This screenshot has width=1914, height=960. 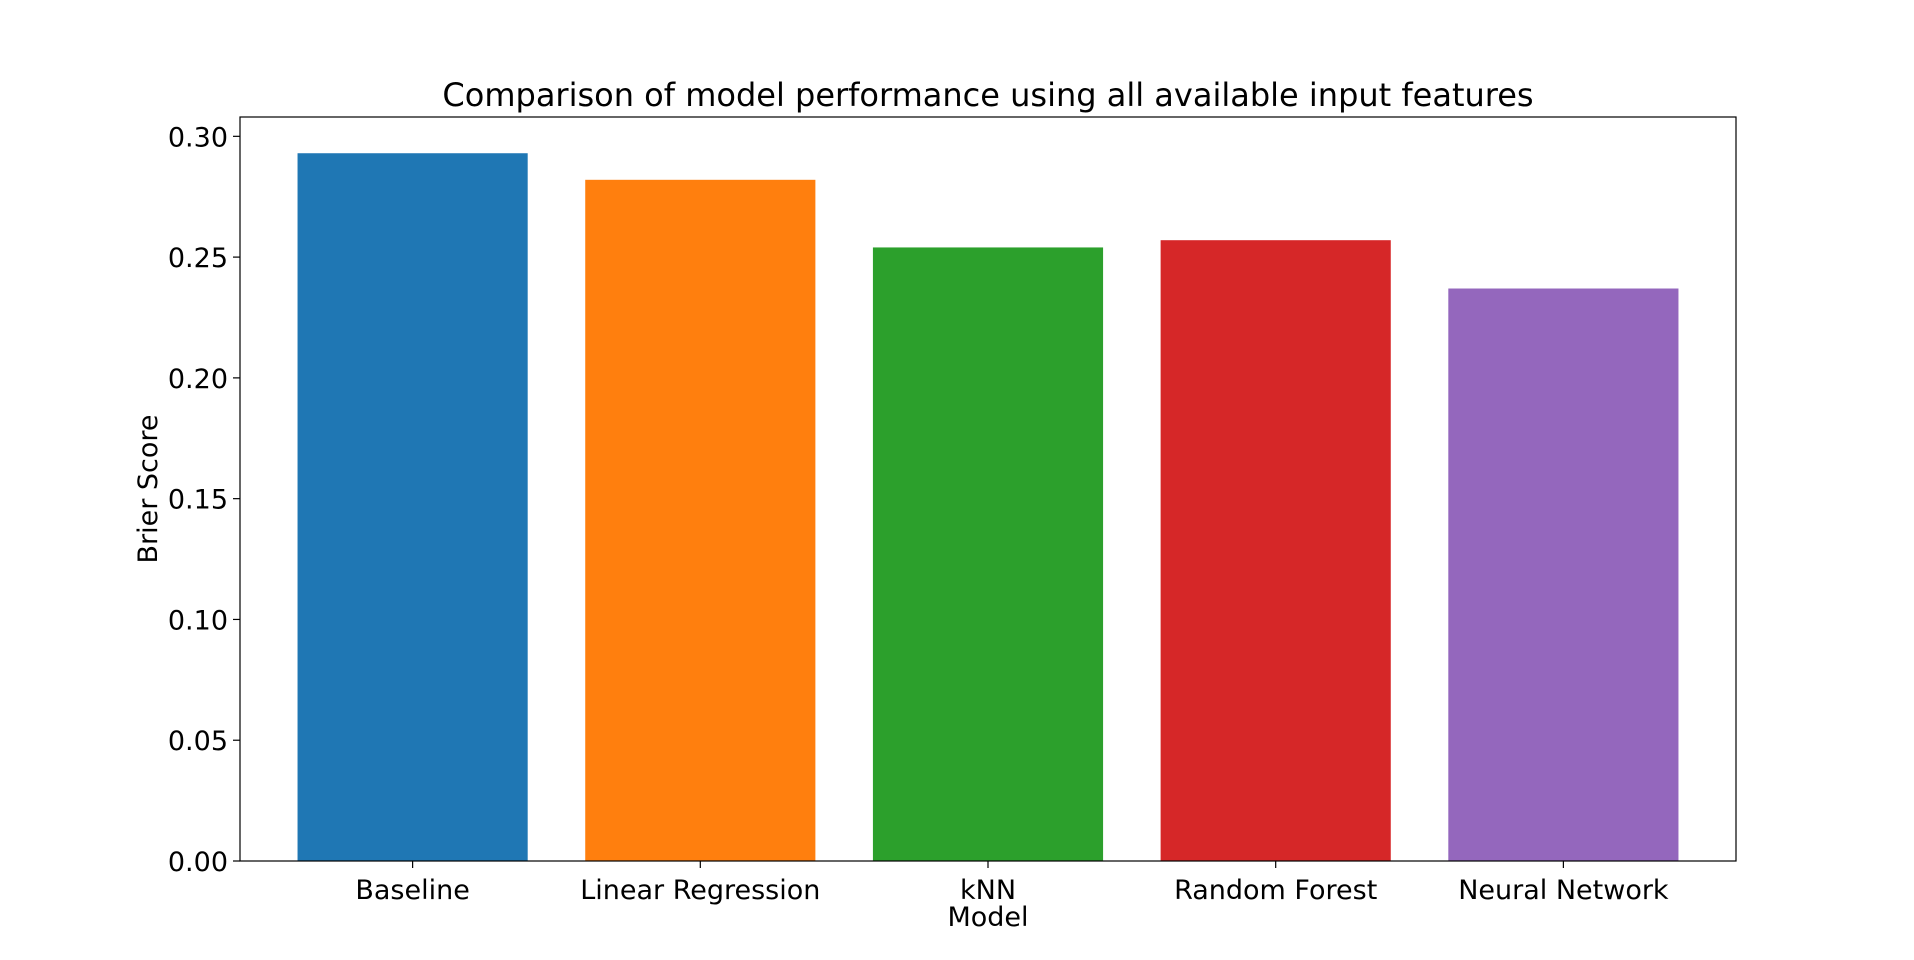 I want to click on x-tick-label: Baseline, so click(x=412, y=890).